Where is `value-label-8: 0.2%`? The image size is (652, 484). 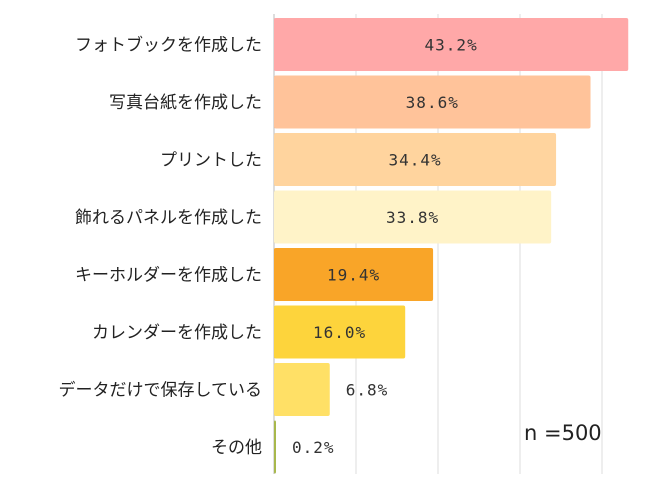 value-label-8: 0.2% is located at coordinates (313, 447).